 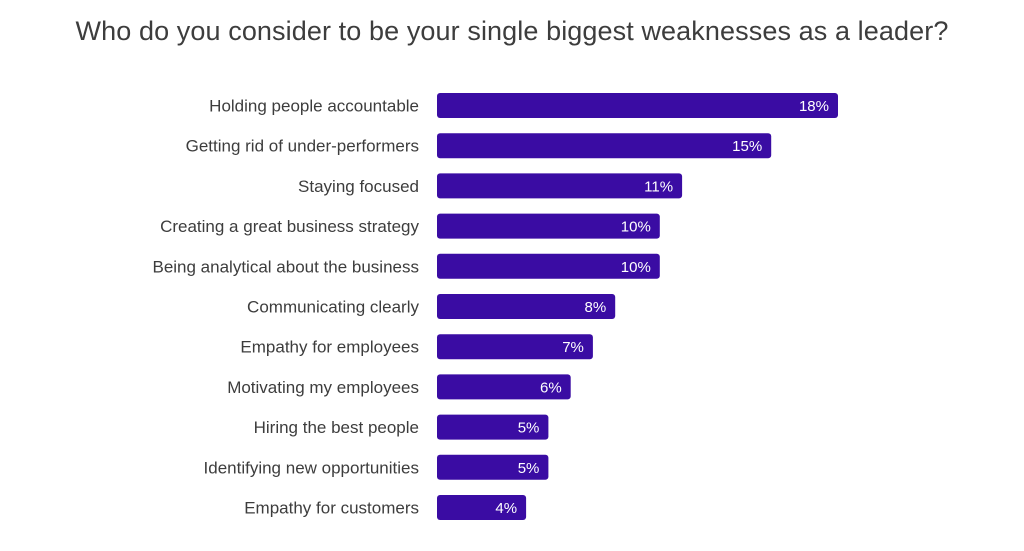 I want to click on category-label: Being analytical about the business, so click(x=285, y=266).